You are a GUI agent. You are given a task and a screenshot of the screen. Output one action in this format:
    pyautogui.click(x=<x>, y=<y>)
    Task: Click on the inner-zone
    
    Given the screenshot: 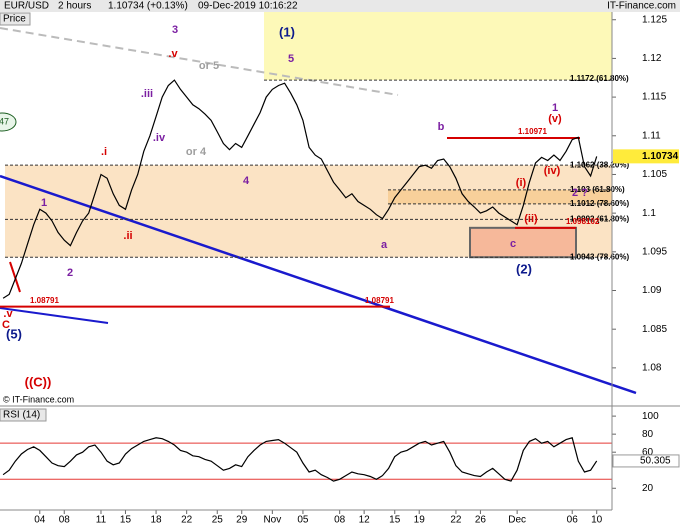 What is the action you would take?
    pyautogui.click(x=500, y=196)
    